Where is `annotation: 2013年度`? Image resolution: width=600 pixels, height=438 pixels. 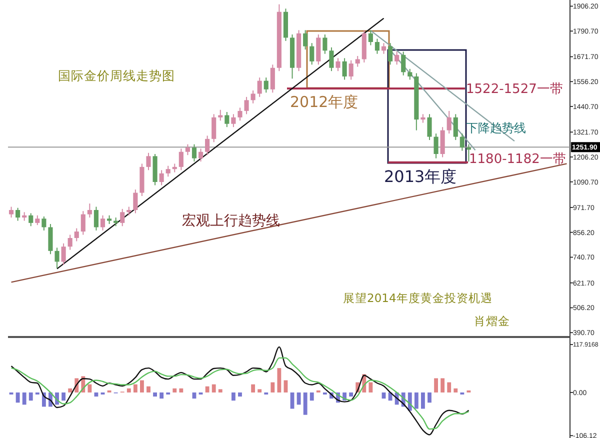
annotation: 2013年度 is located at coordinates (420, 176).